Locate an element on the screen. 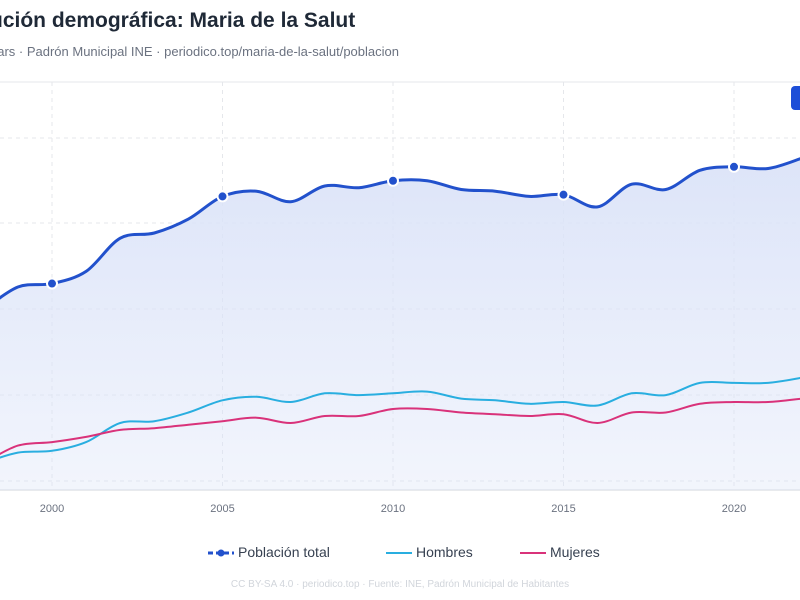 Image resolution: width=800 pixels, height=600 pixels. legend-item-hombres: Hombres is located at coordinates (429, 552).